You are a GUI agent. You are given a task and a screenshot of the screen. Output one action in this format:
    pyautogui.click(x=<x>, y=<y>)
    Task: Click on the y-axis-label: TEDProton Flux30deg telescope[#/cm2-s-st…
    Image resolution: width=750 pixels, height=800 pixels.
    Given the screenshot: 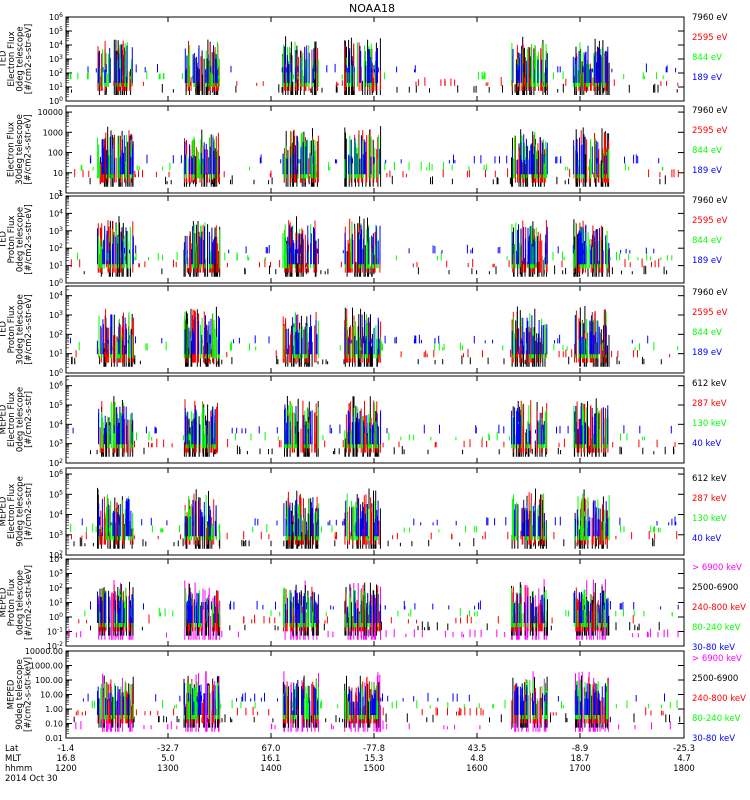 What is the action you would take?
    pyautogui.click(x=17, y=329)
    